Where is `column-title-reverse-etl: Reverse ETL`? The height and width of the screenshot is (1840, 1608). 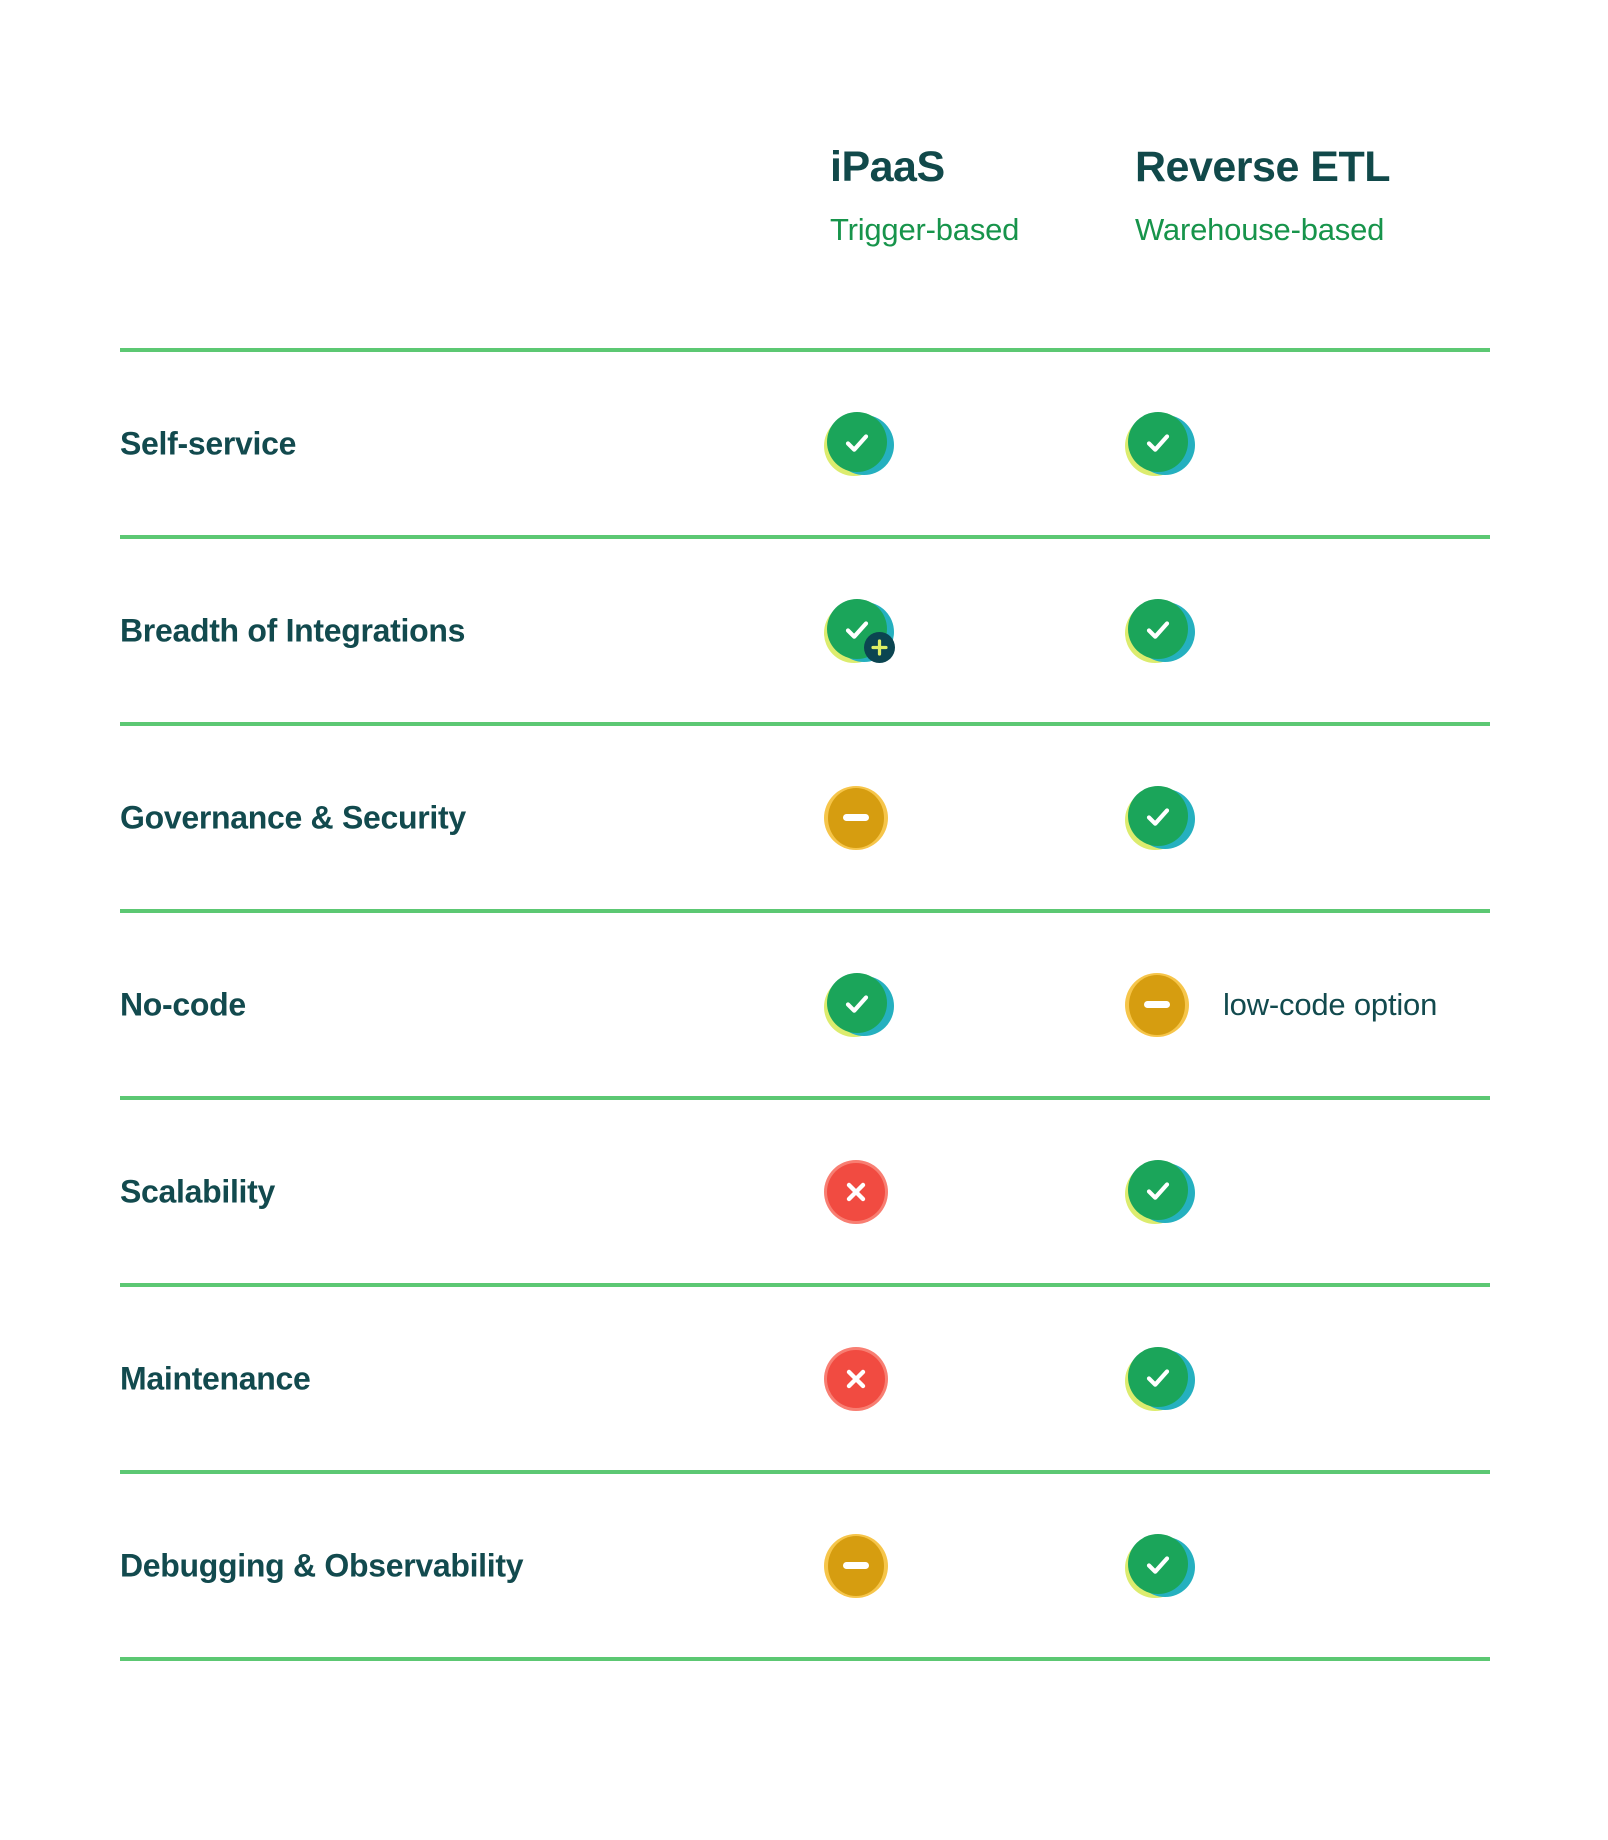
column-title-reverse-etl: Reverse ETL is located at coordinates (1263, 167).